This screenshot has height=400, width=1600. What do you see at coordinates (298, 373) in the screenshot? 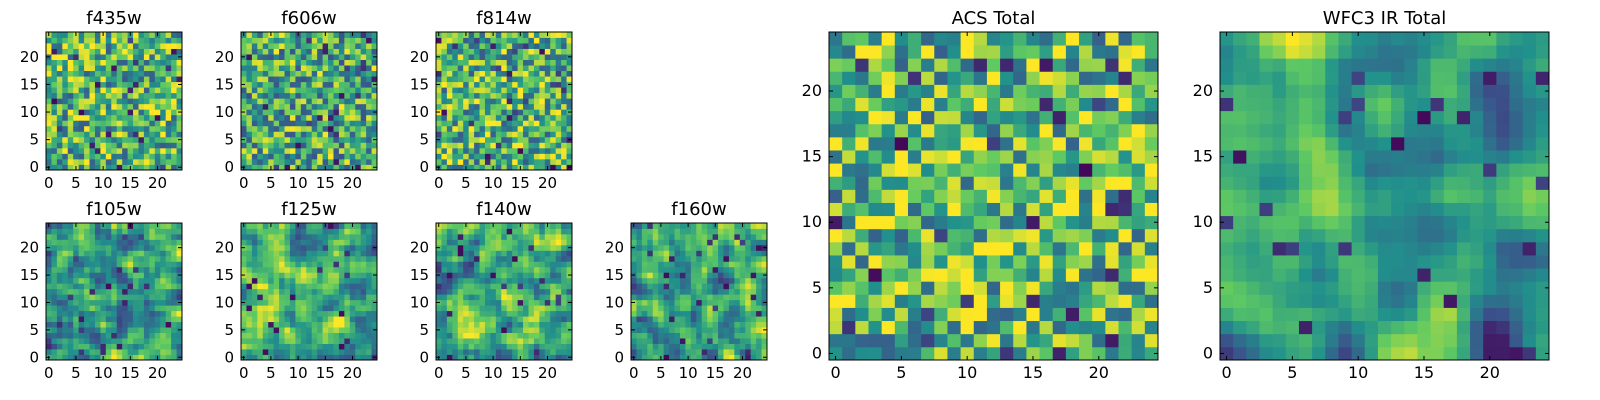
I see `x-tick-label: 10` at bounding box center [298, 373].